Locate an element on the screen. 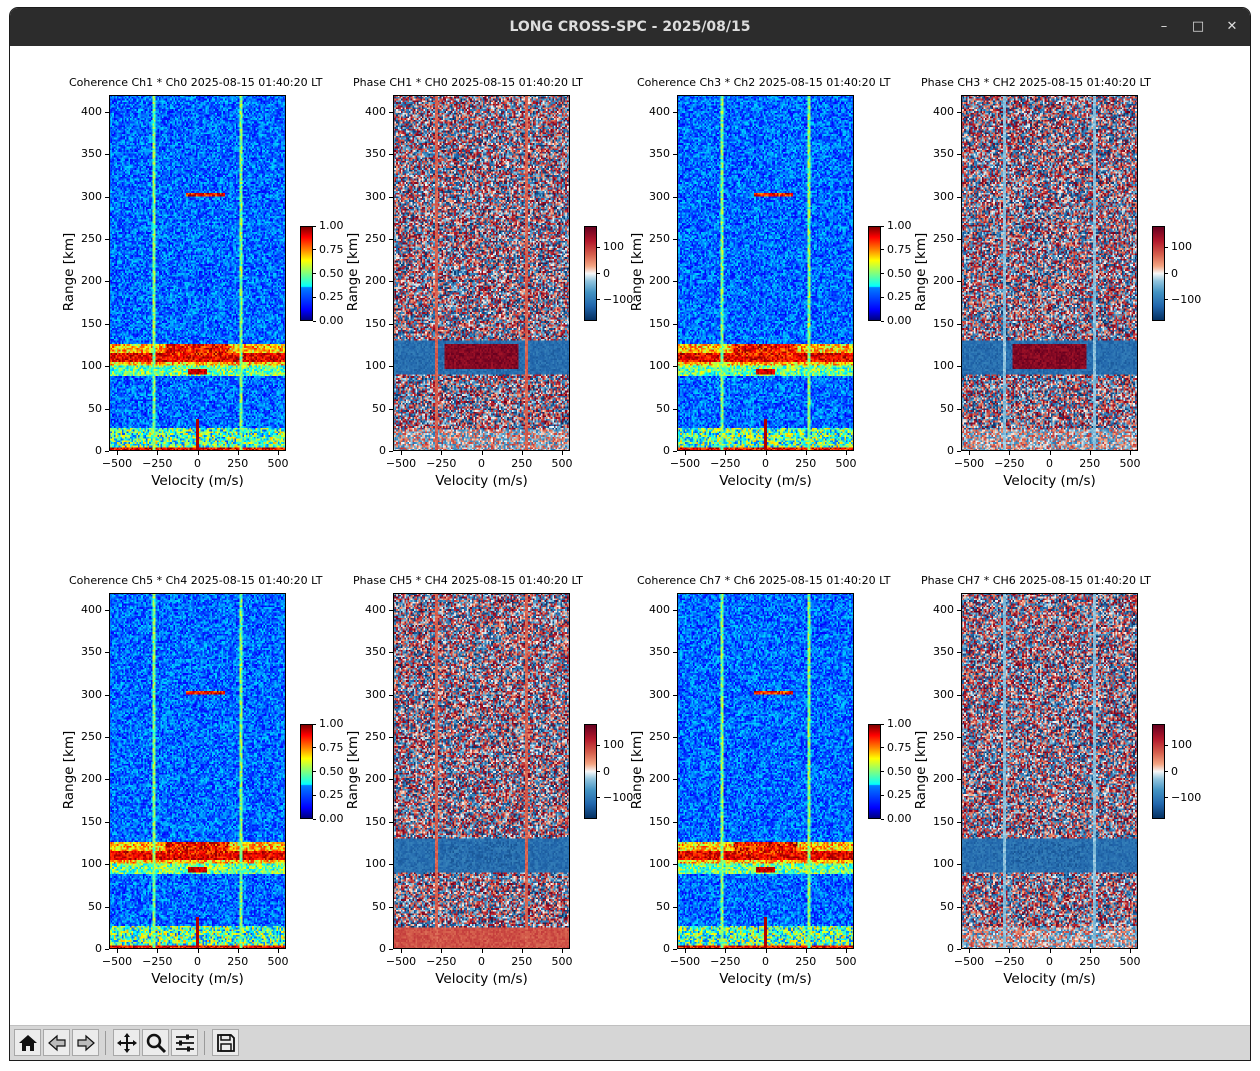  back-button is located at coordinates (56, 1042).